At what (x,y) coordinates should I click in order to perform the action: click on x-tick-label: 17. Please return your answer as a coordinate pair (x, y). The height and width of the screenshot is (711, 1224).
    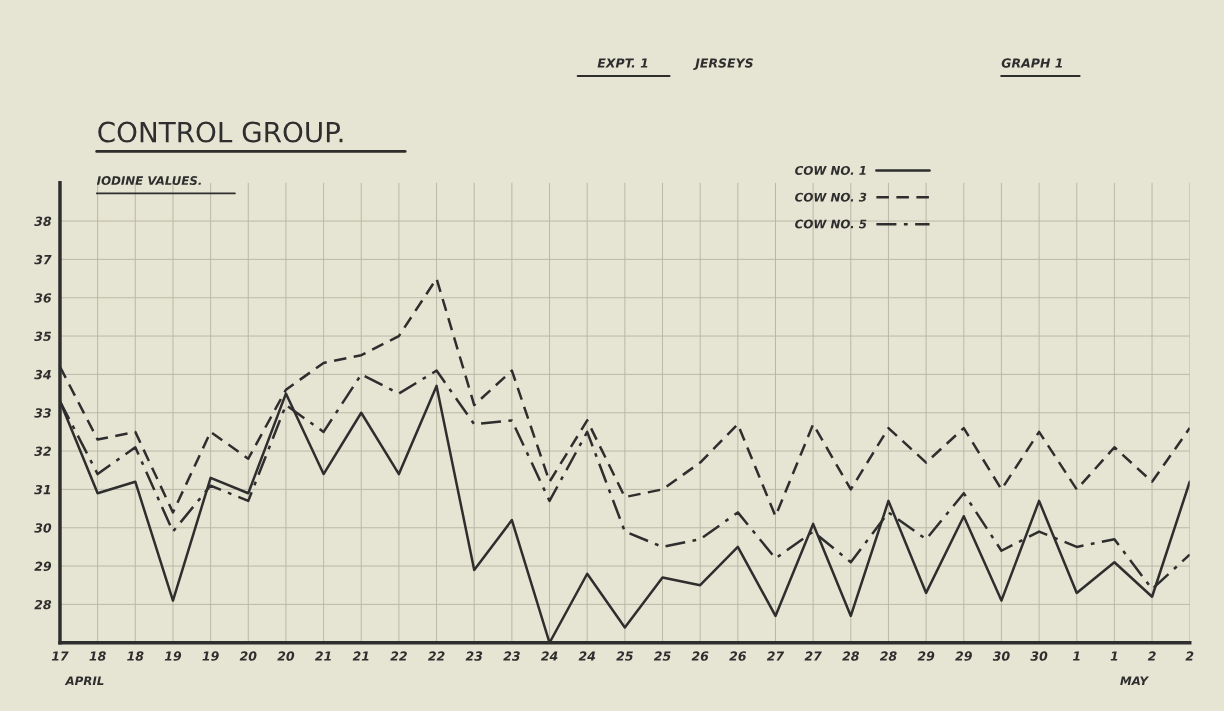
    Looking at the image, I should click on (60, 656).